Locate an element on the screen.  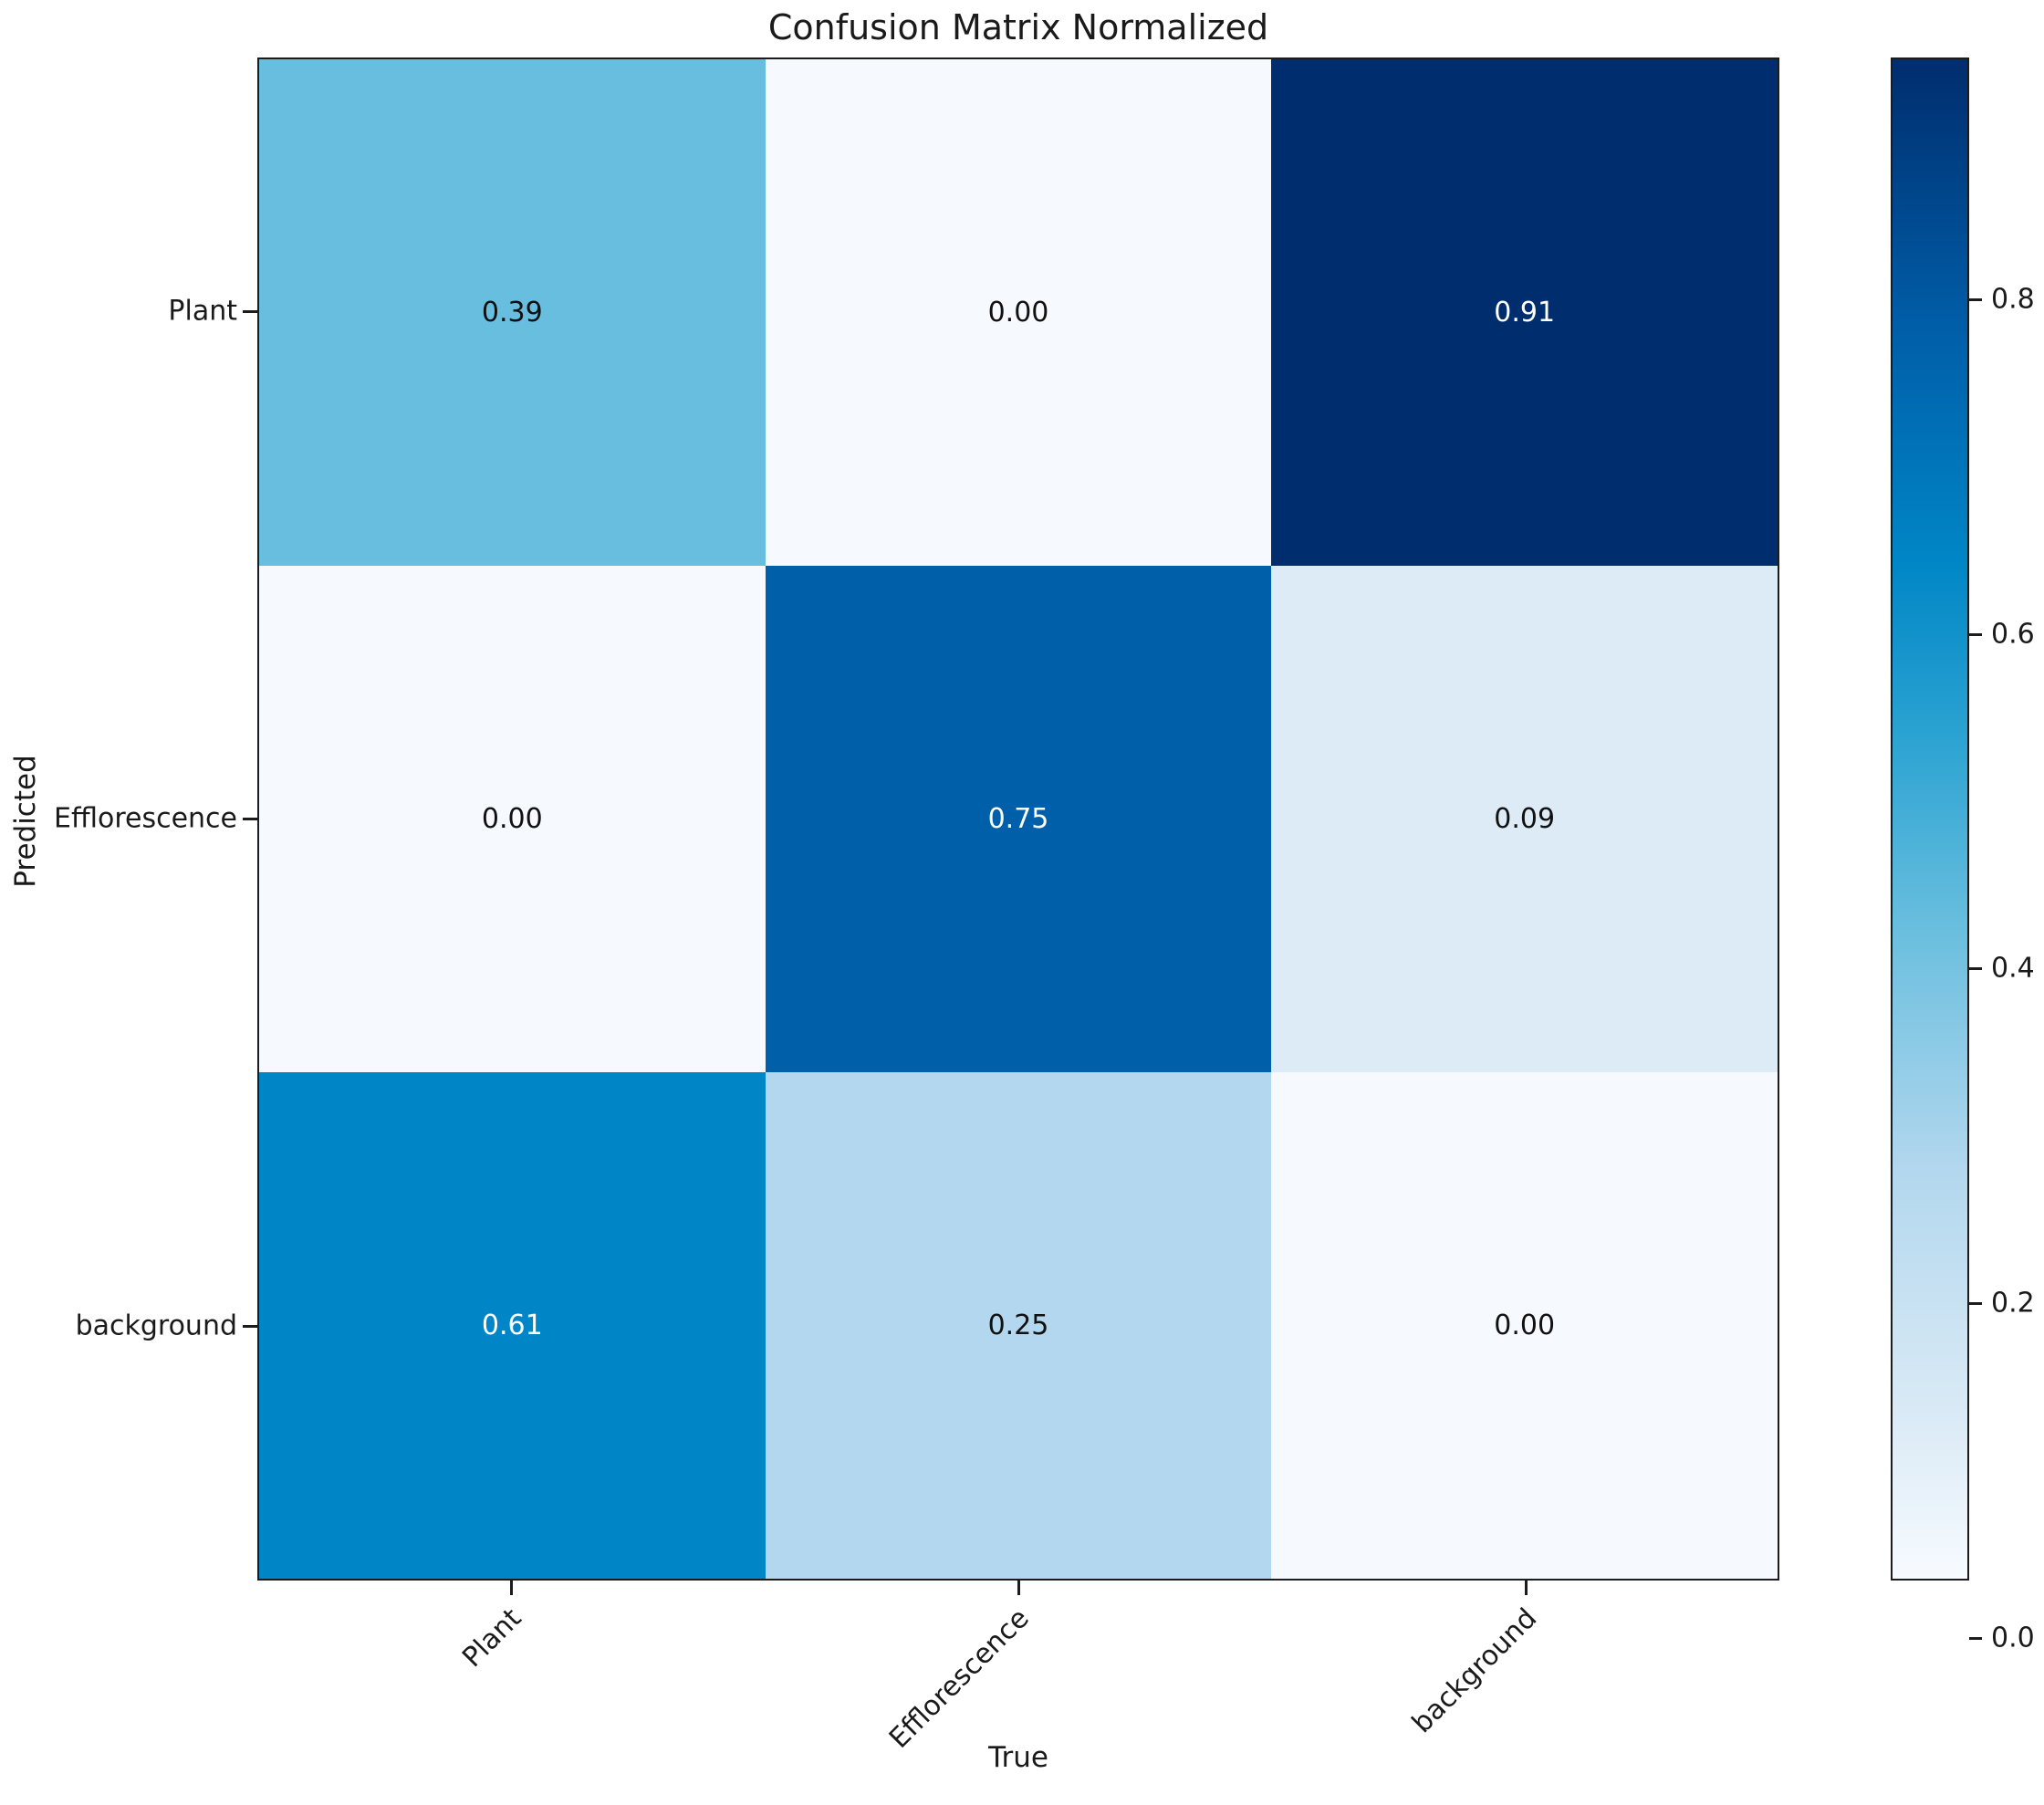
matrix-cell-r2c0: 0.61 is located at coordinates (512, 1325).